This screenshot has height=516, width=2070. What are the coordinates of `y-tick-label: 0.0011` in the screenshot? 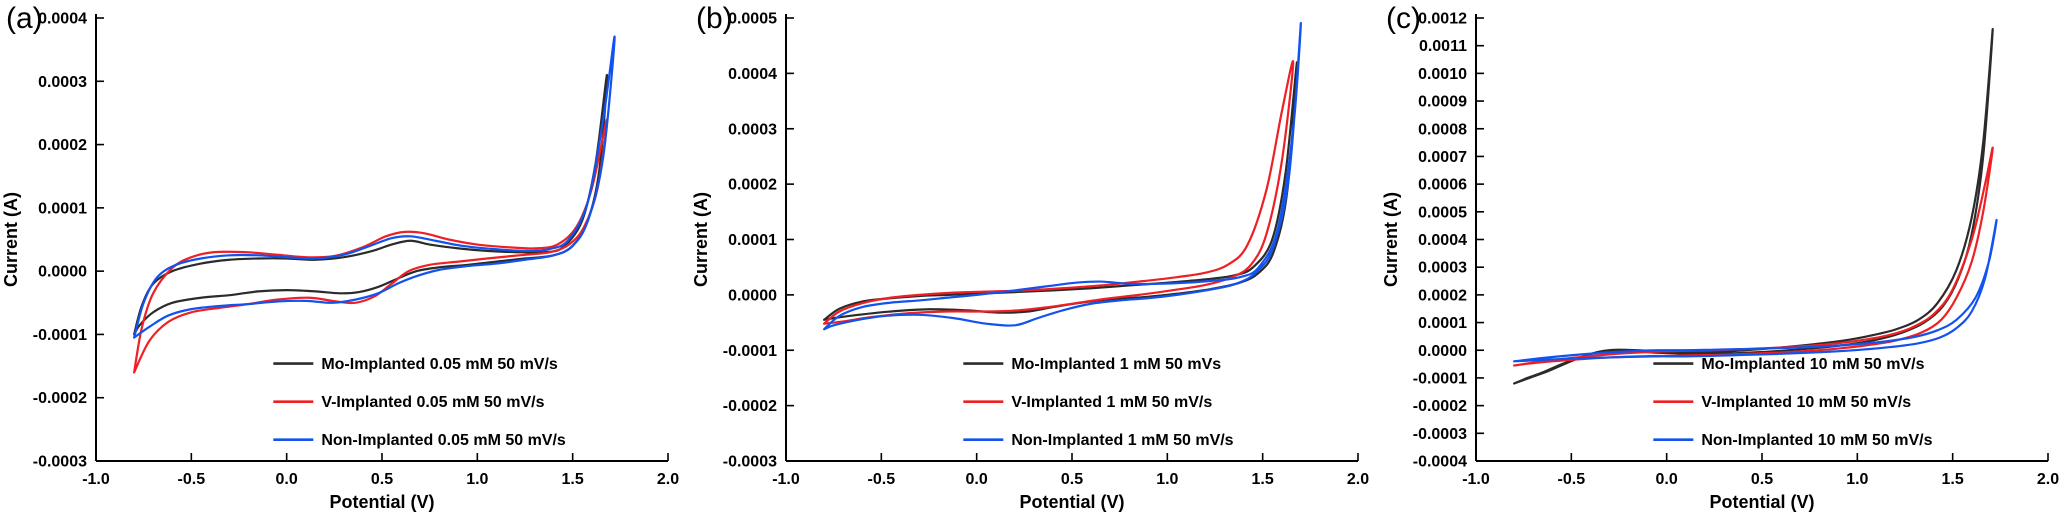 It's located at (1443, 46).